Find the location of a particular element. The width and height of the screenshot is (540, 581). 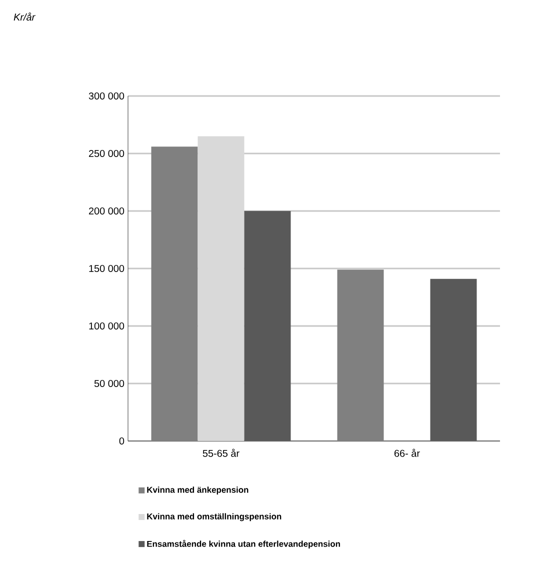

legend-label: Kvinna med omställningspension is located at coordinates (214, 517).